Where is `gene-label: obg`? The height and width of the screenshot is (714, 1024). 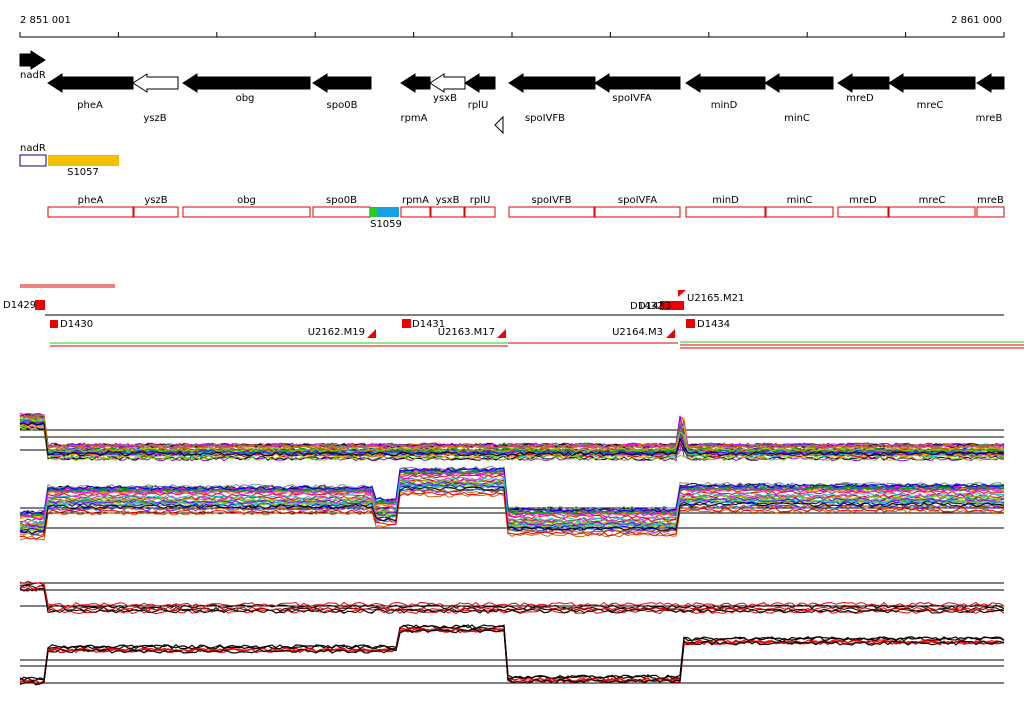
gene-label: obg is located at coordinates (245, 98).